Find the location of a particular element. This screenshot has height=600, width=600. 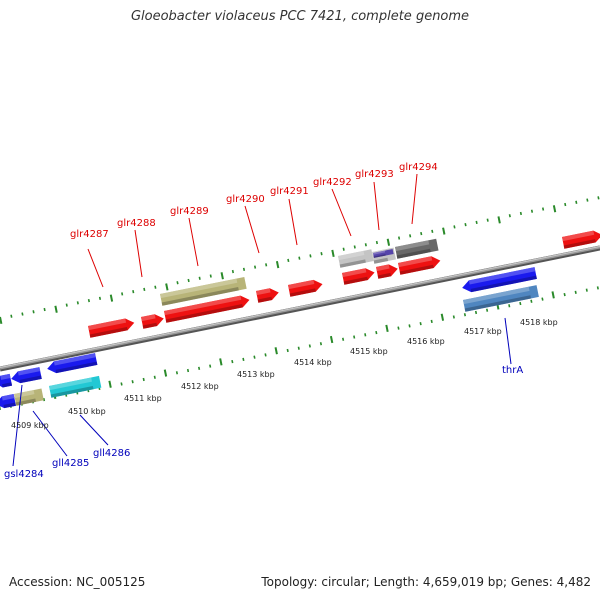

gene-label-gsl4284: gsl4284 is located at coordinates (24, 474).